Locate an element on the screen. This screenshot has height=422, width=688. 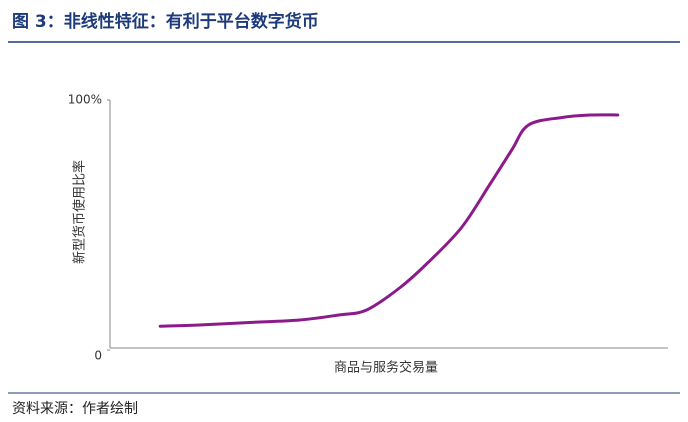
chart-title: 图 3：非线性特征：有利于平台数字货币 is located at coordinates (165, 21).